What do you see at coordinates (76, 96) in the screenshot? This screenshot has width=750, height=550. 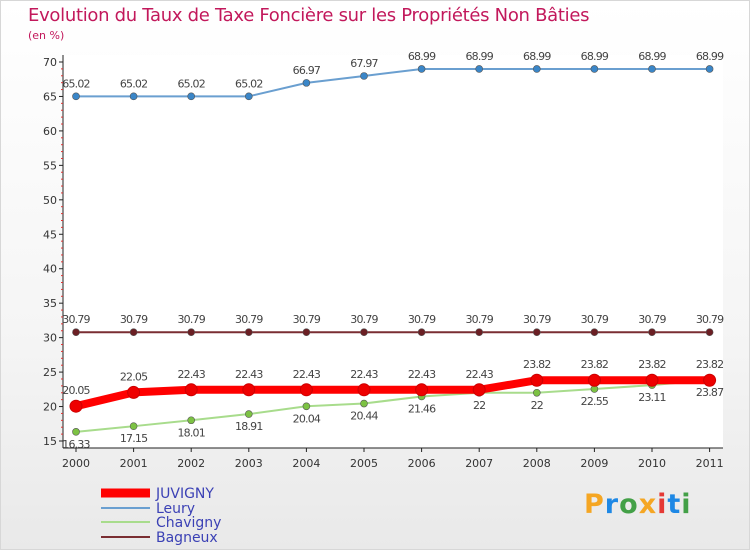 I see `point-leury-2000` at bounding box center [76, 96].